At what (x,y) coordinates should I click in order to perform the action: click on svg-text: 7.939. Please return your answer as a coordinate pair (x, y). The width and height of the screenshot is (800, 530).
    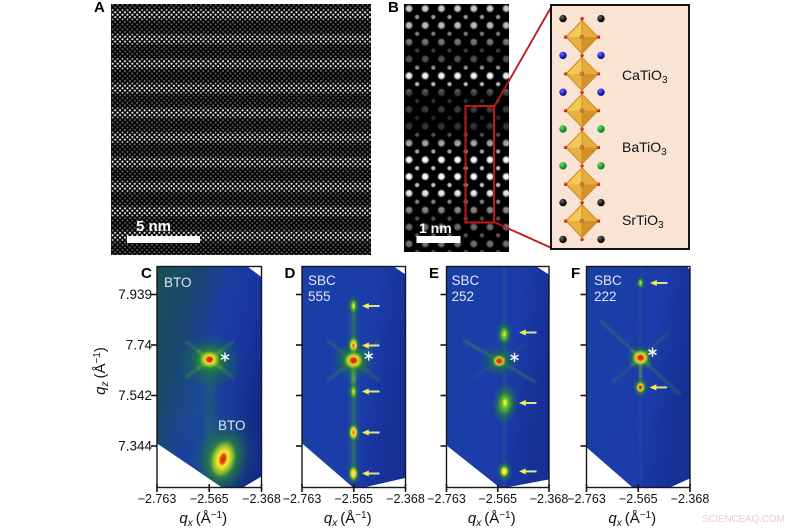
    Looking at the image, I should click on (135, 294).